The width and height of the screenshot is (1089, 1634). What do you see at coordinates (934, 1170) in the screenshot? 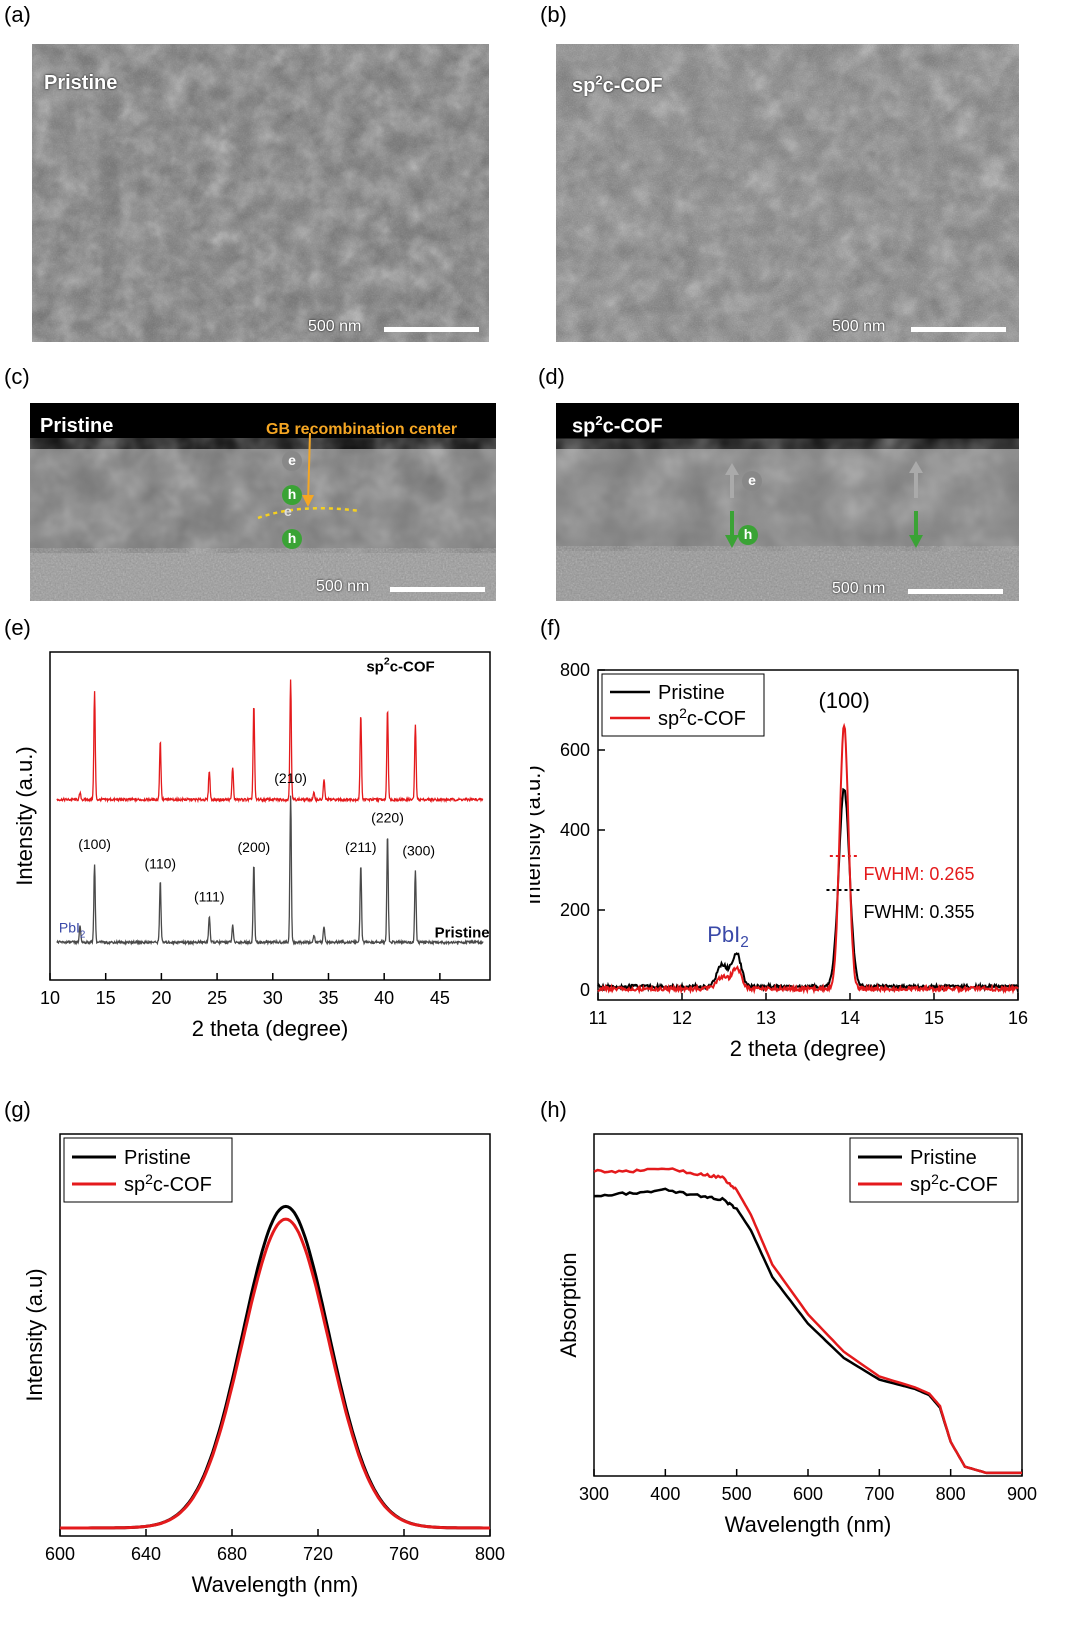
I see `h-legend-box` at bounding box center [934, 1170].